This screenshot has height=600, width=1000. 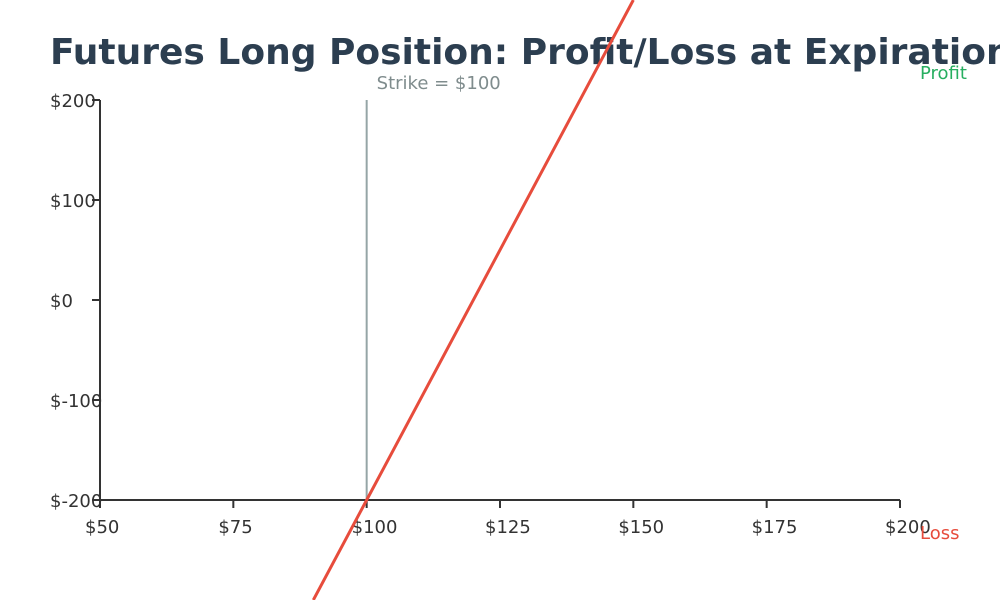 What do you see at coordinates (939, 533) in the screenshot?
I see `loss-label: Loss` at bounding box center [939, 533].